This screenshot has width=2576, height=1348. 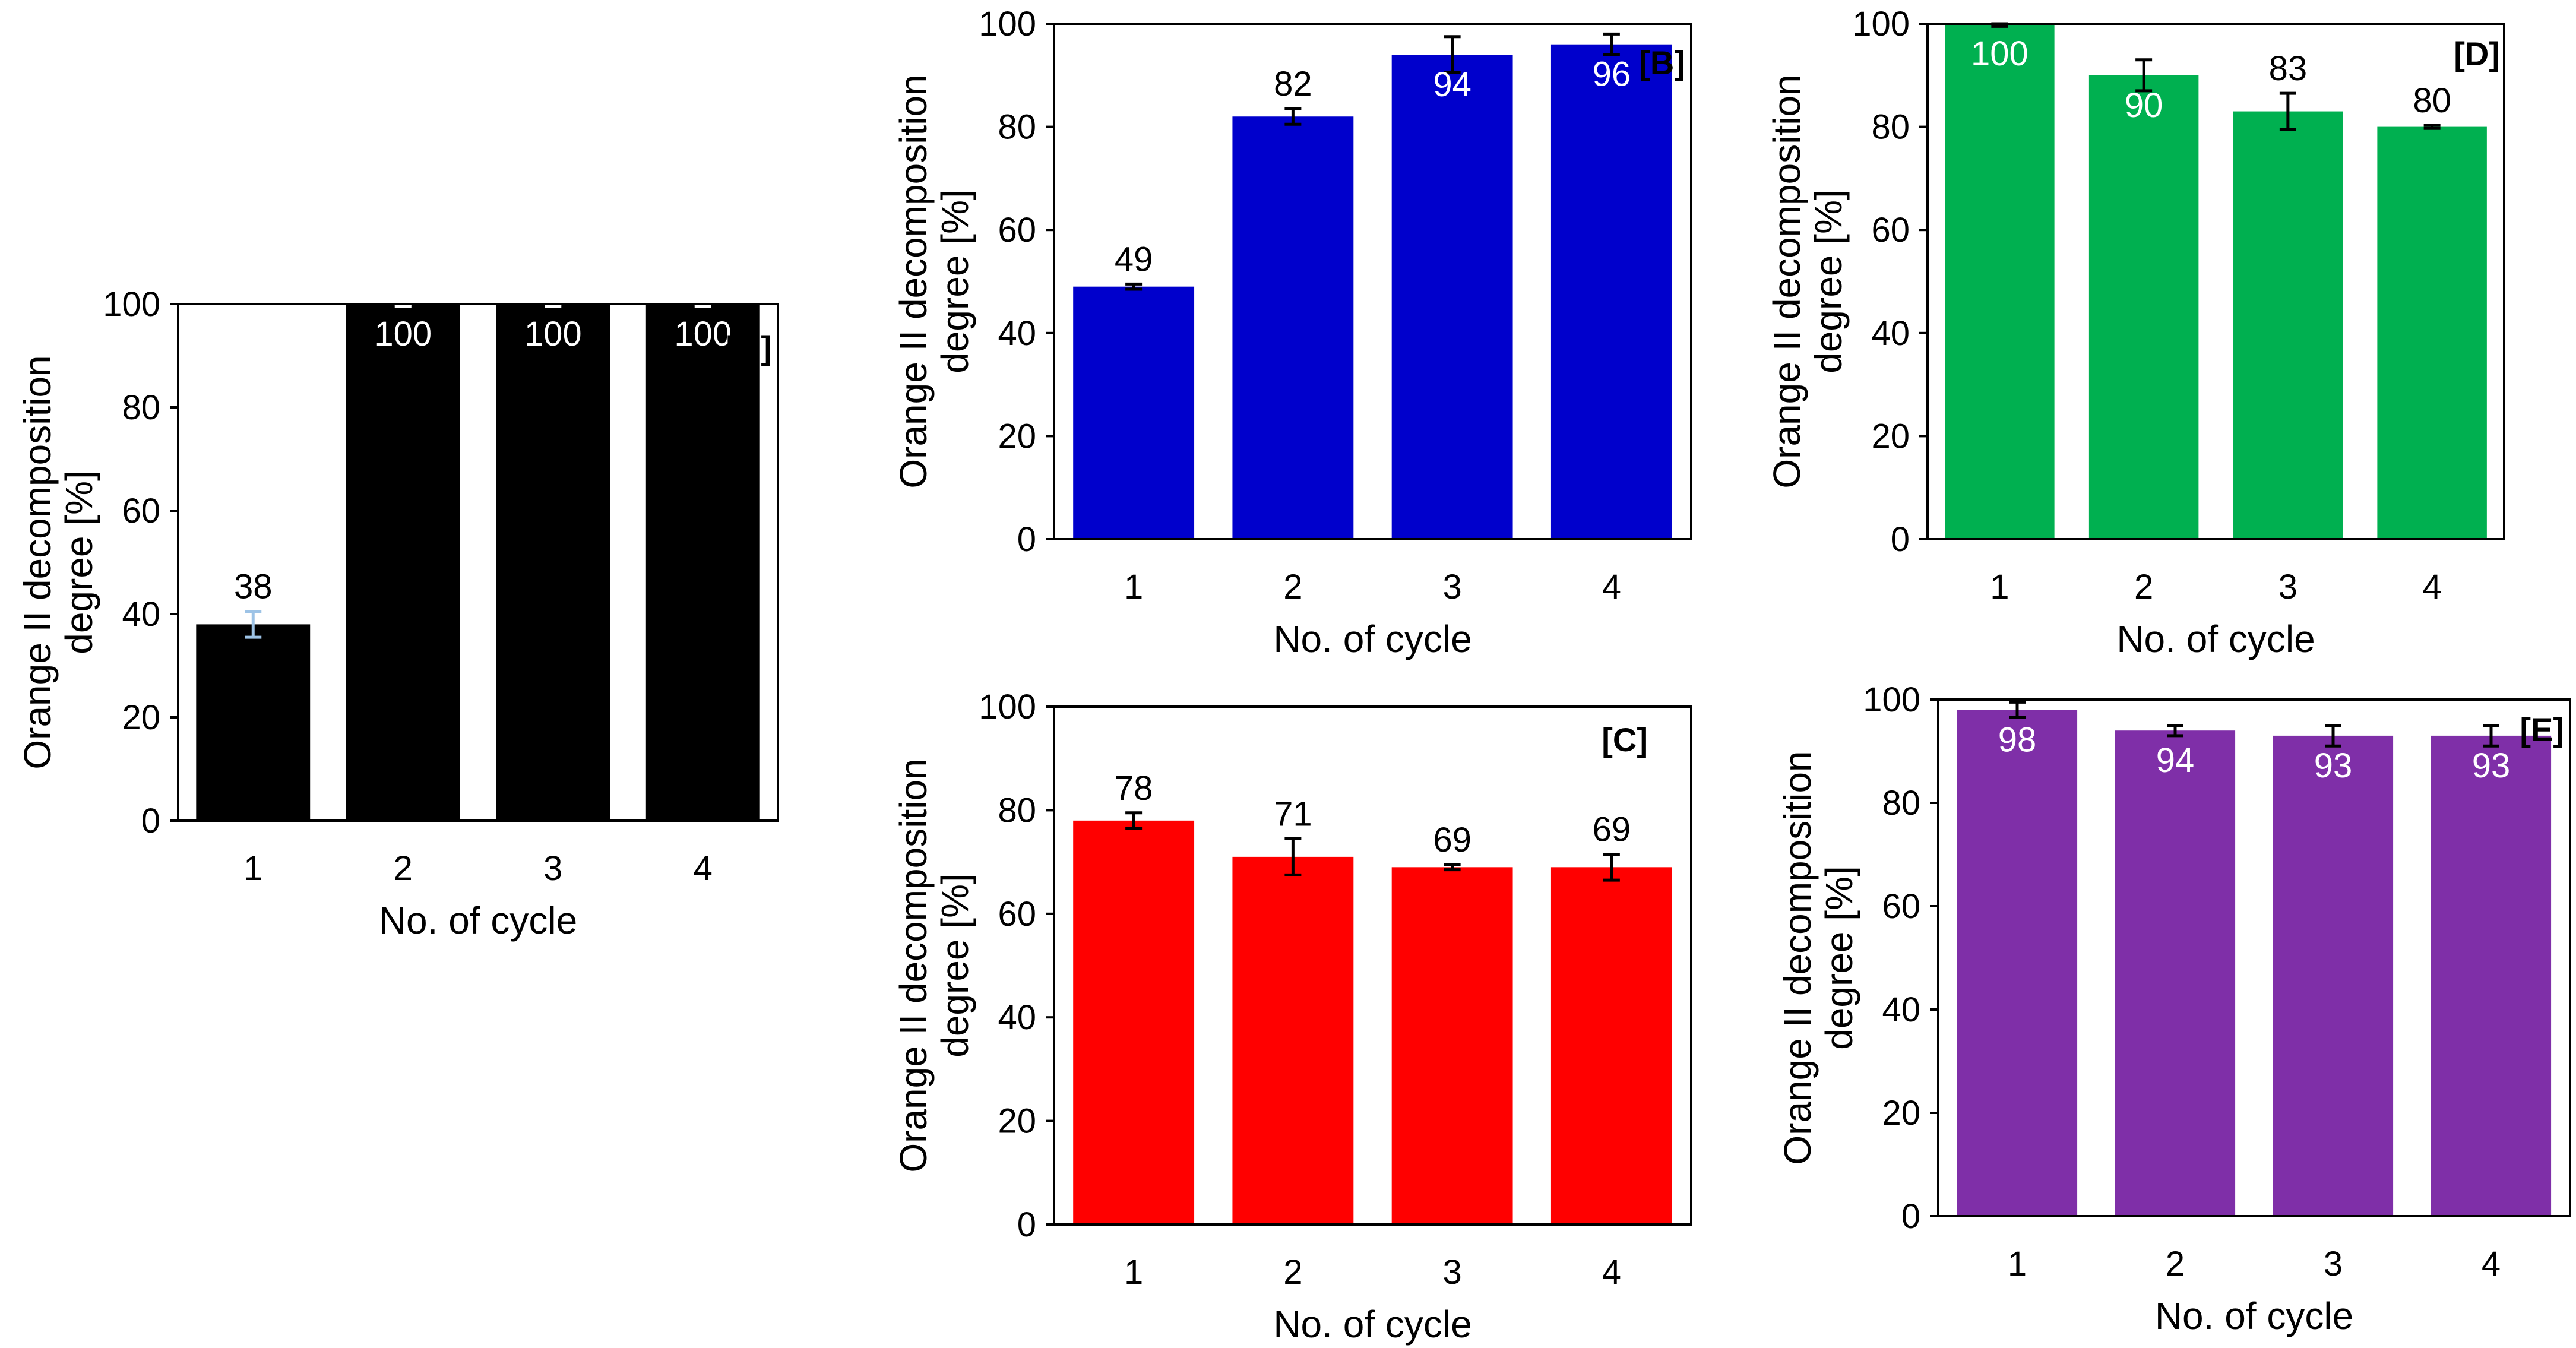 I want to click on data-label: 69, so click(x=1452, y=840).